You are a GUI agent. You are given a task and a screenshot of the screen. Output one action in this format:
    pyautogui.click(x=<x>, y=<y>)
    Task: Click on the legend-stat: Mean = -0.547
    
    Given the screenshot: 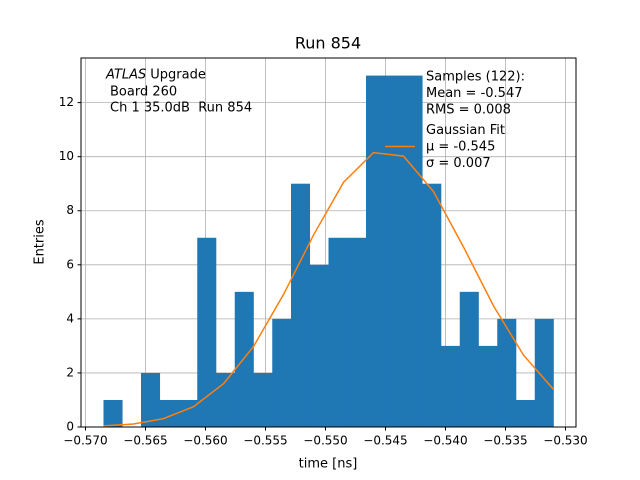 What is the action you would take?
    pyautogui.click(x=474, y=93)
    